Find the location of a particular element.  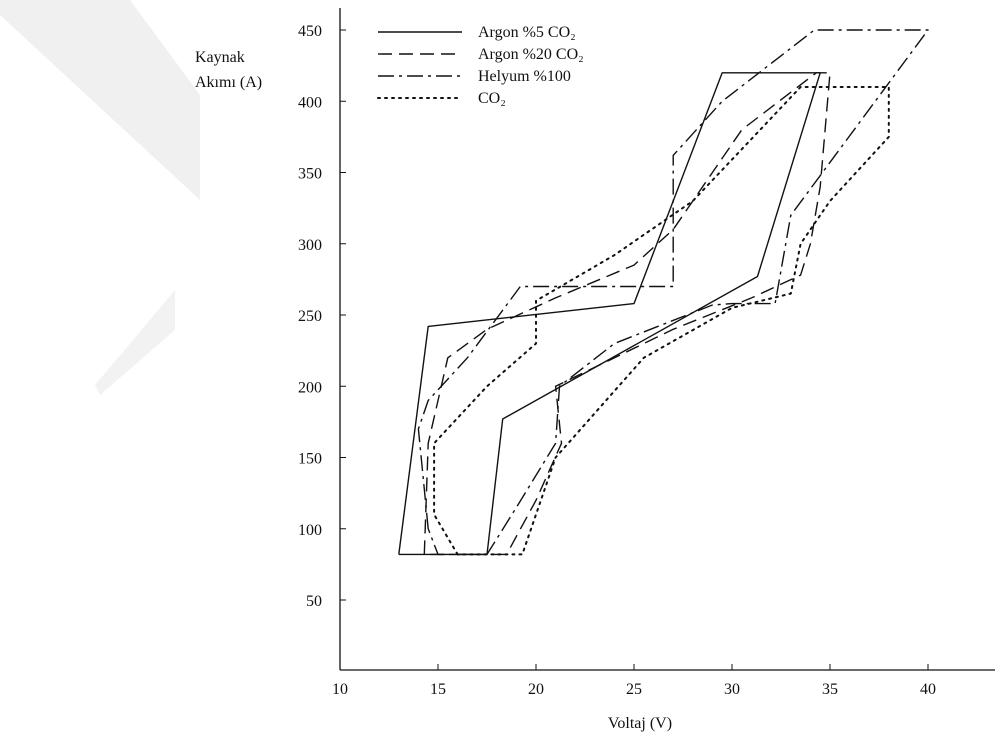

y-tick-label: 100 is located at coordinates (310, 530).